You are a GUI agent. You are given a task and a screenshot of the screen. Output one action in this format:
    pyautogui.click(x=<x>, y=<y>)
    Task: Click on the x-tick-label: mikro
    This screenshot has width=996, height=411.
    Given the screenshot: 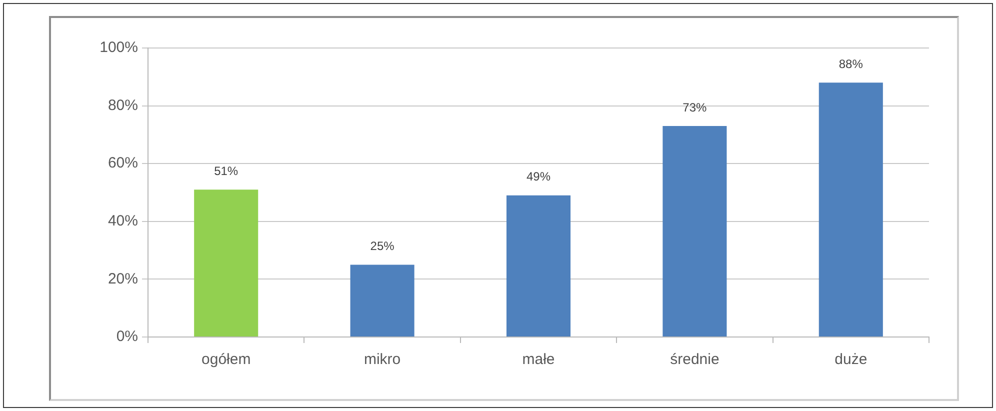 What is the action you would take?
    pyautogui.click(x=382, y=359)
    